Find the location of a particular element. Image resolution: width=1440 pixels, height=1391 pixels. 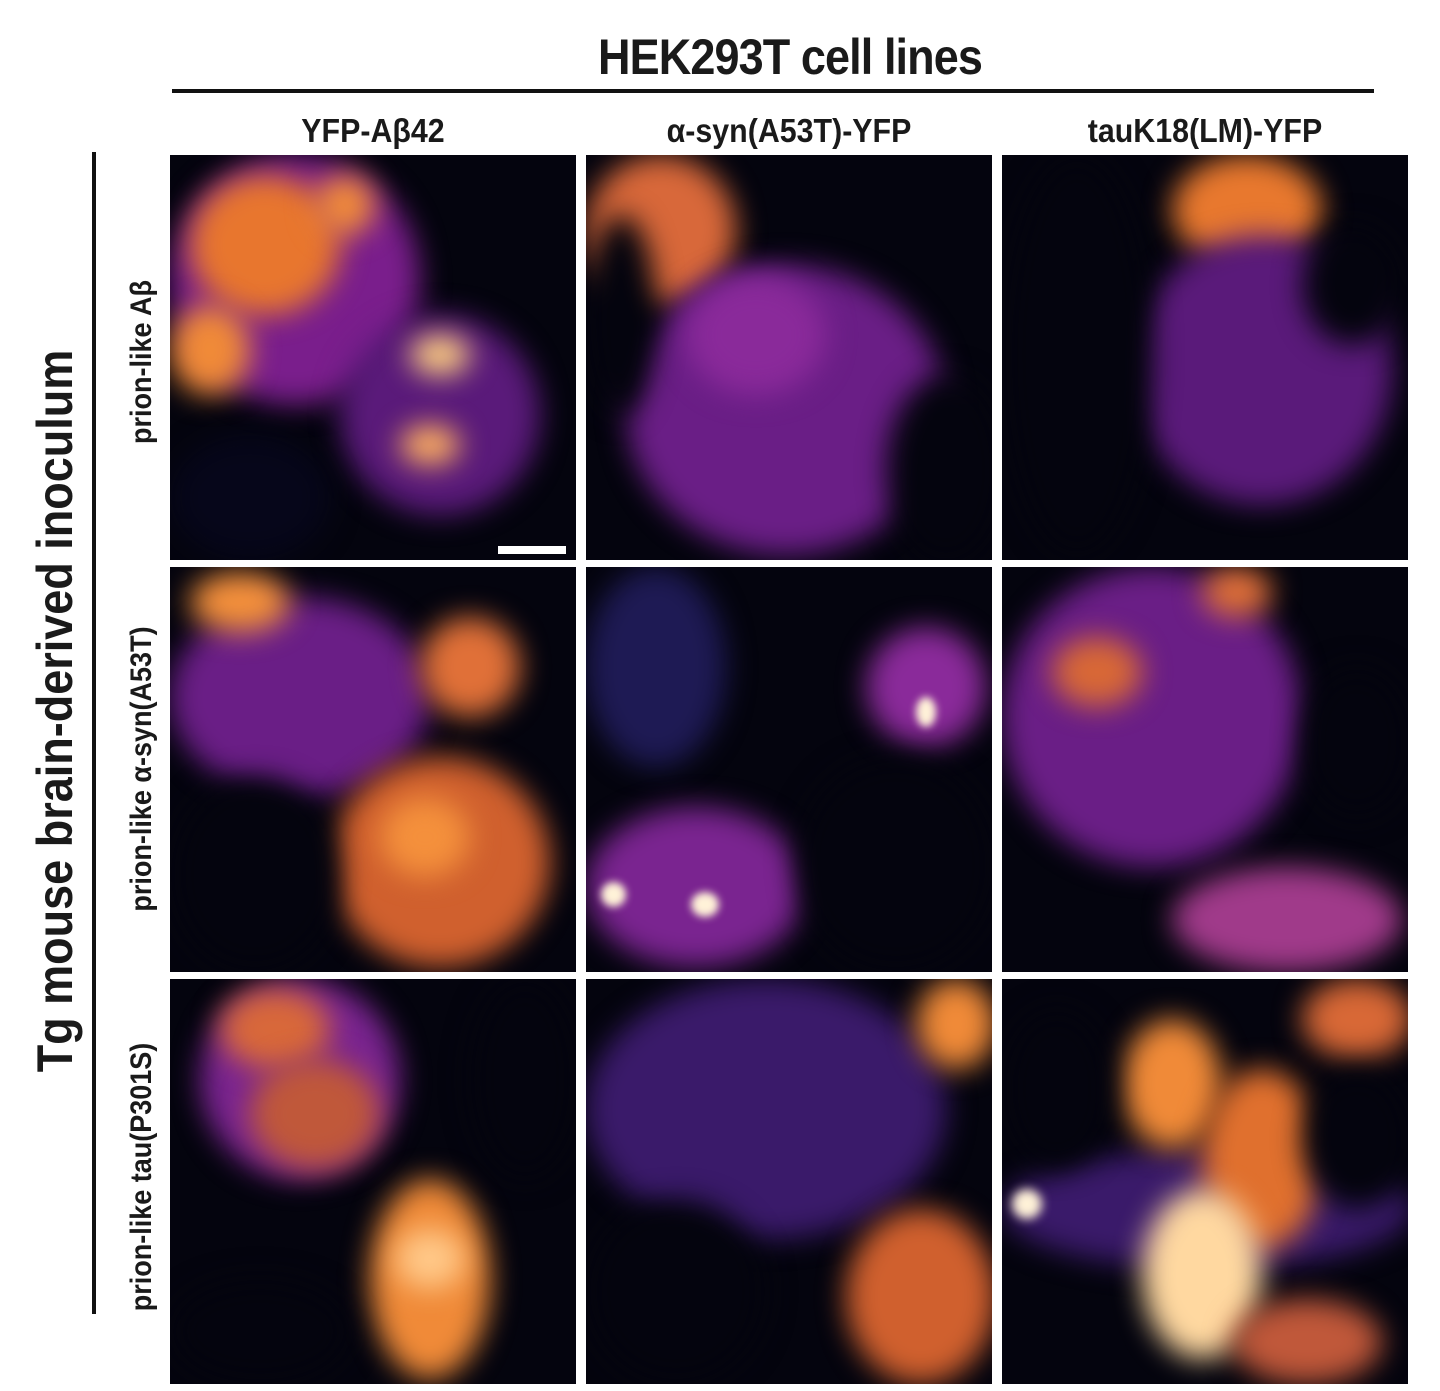

figure-title: HEK293T cell lines is located at coordinates (790, 57).